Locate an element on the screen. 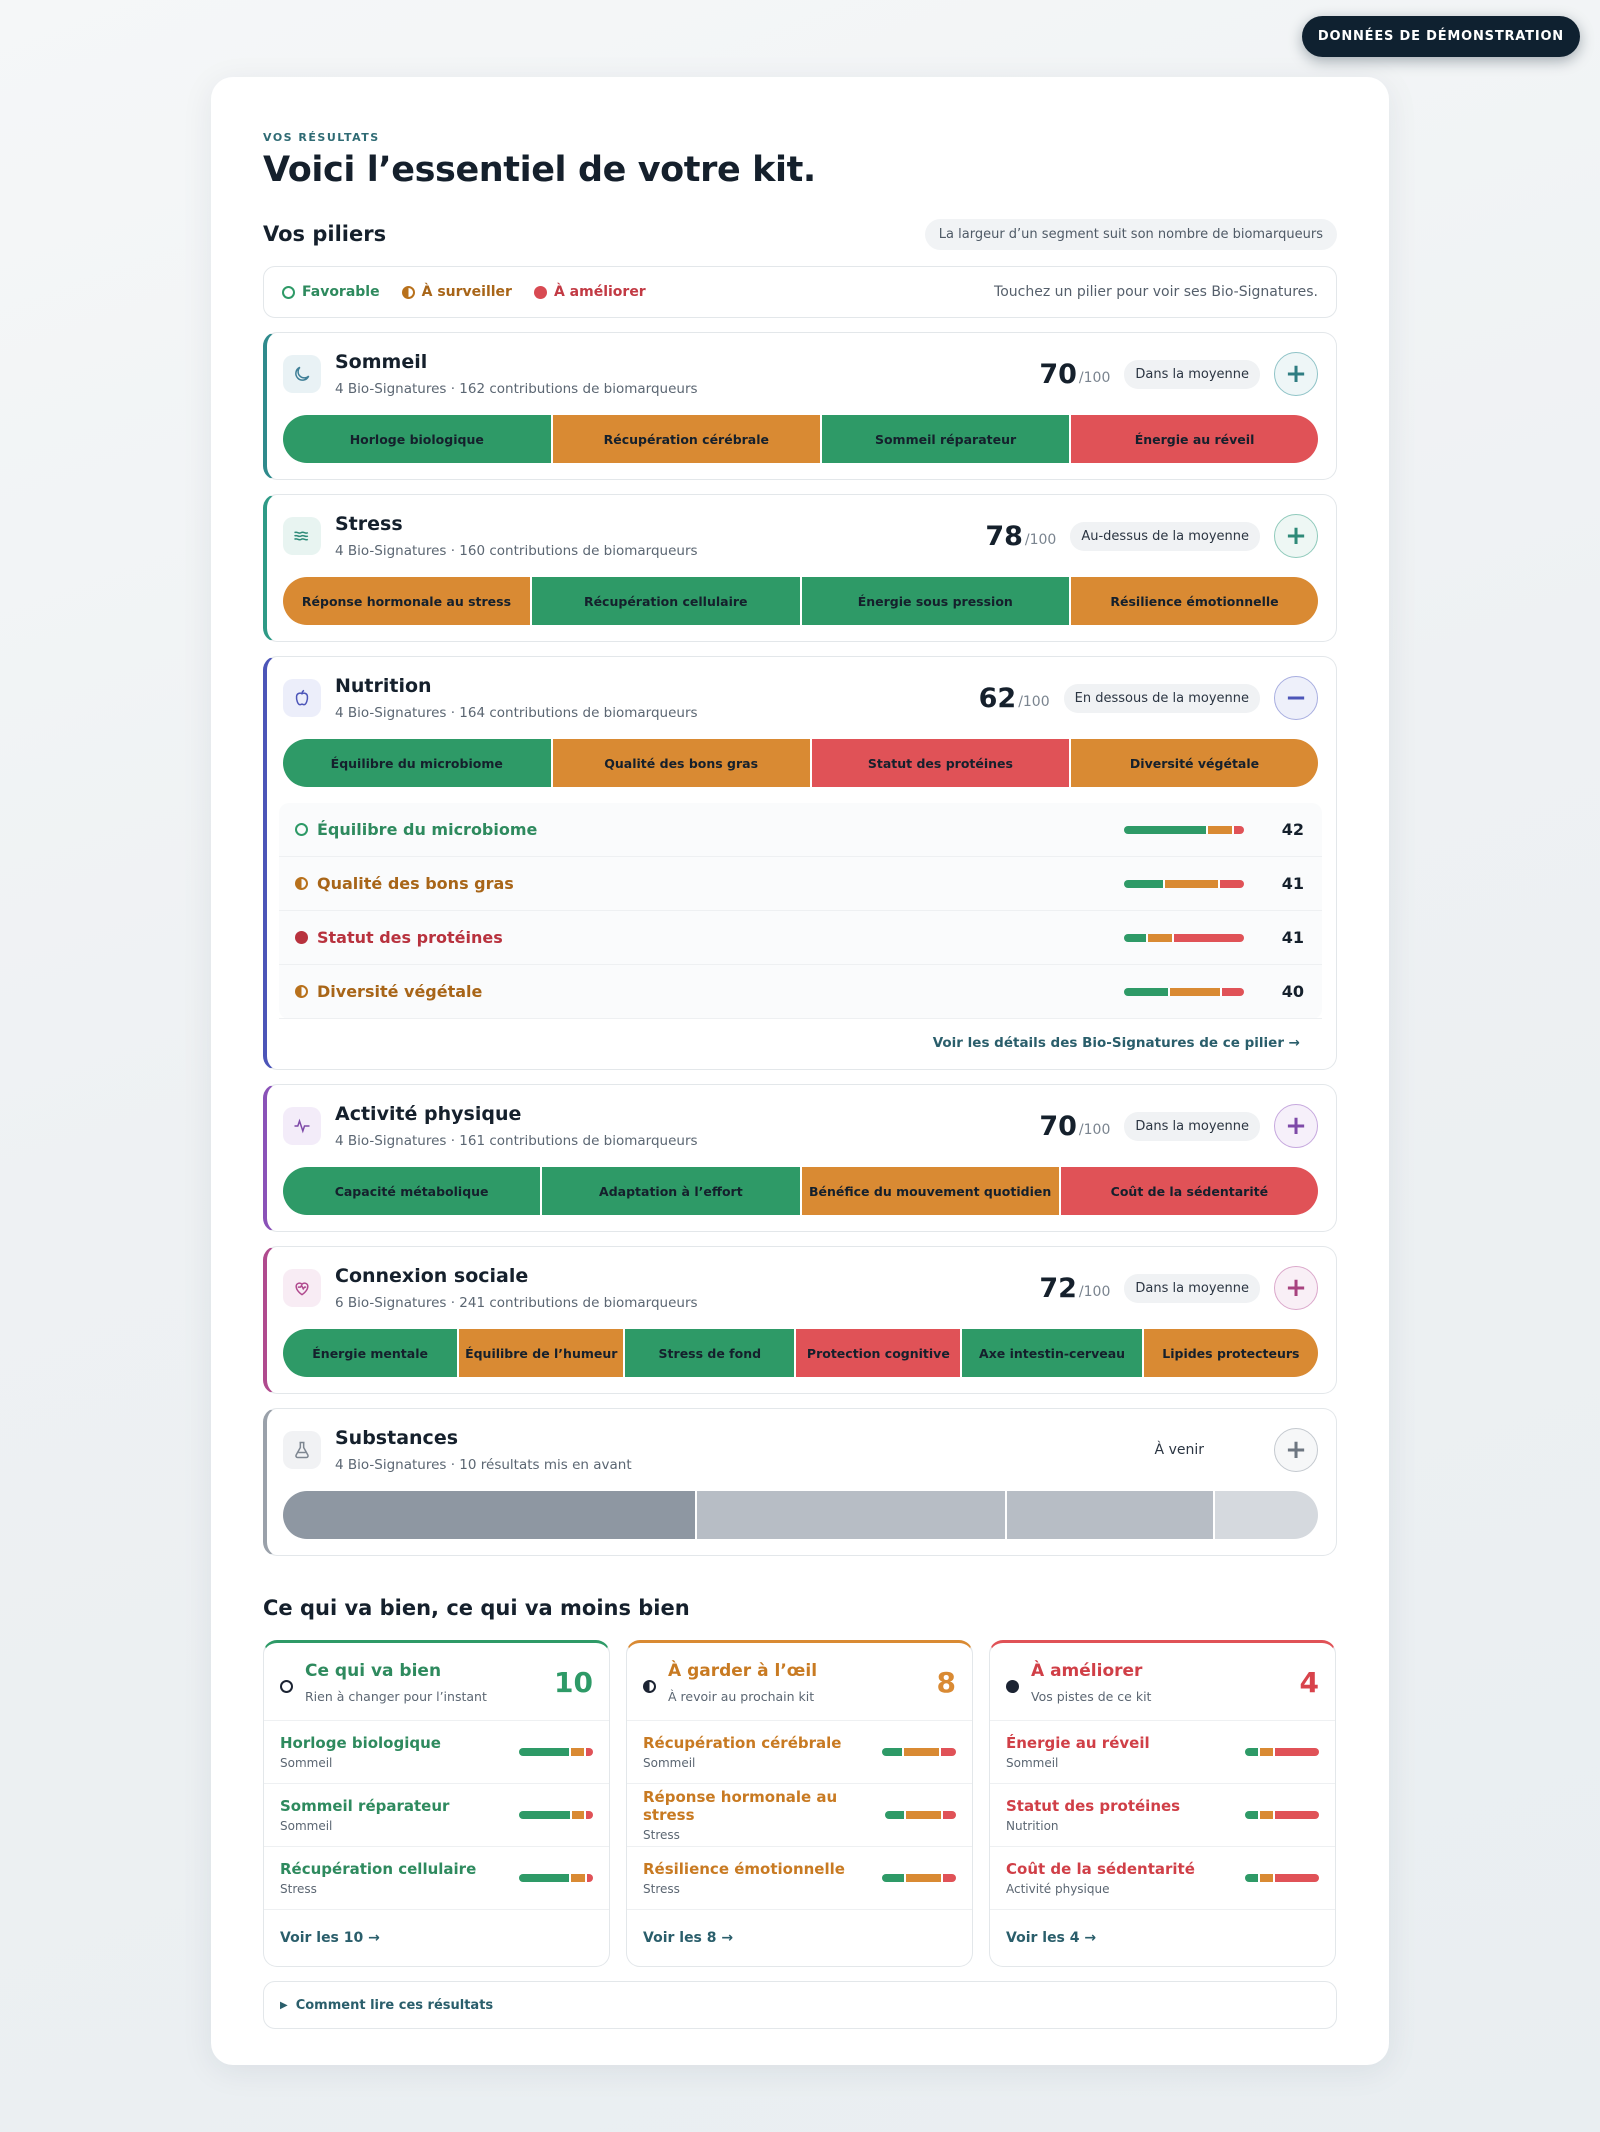 The image size is (1600, 2132). segment-label: Énergie au réveil is located at coordinates (1194, 439).